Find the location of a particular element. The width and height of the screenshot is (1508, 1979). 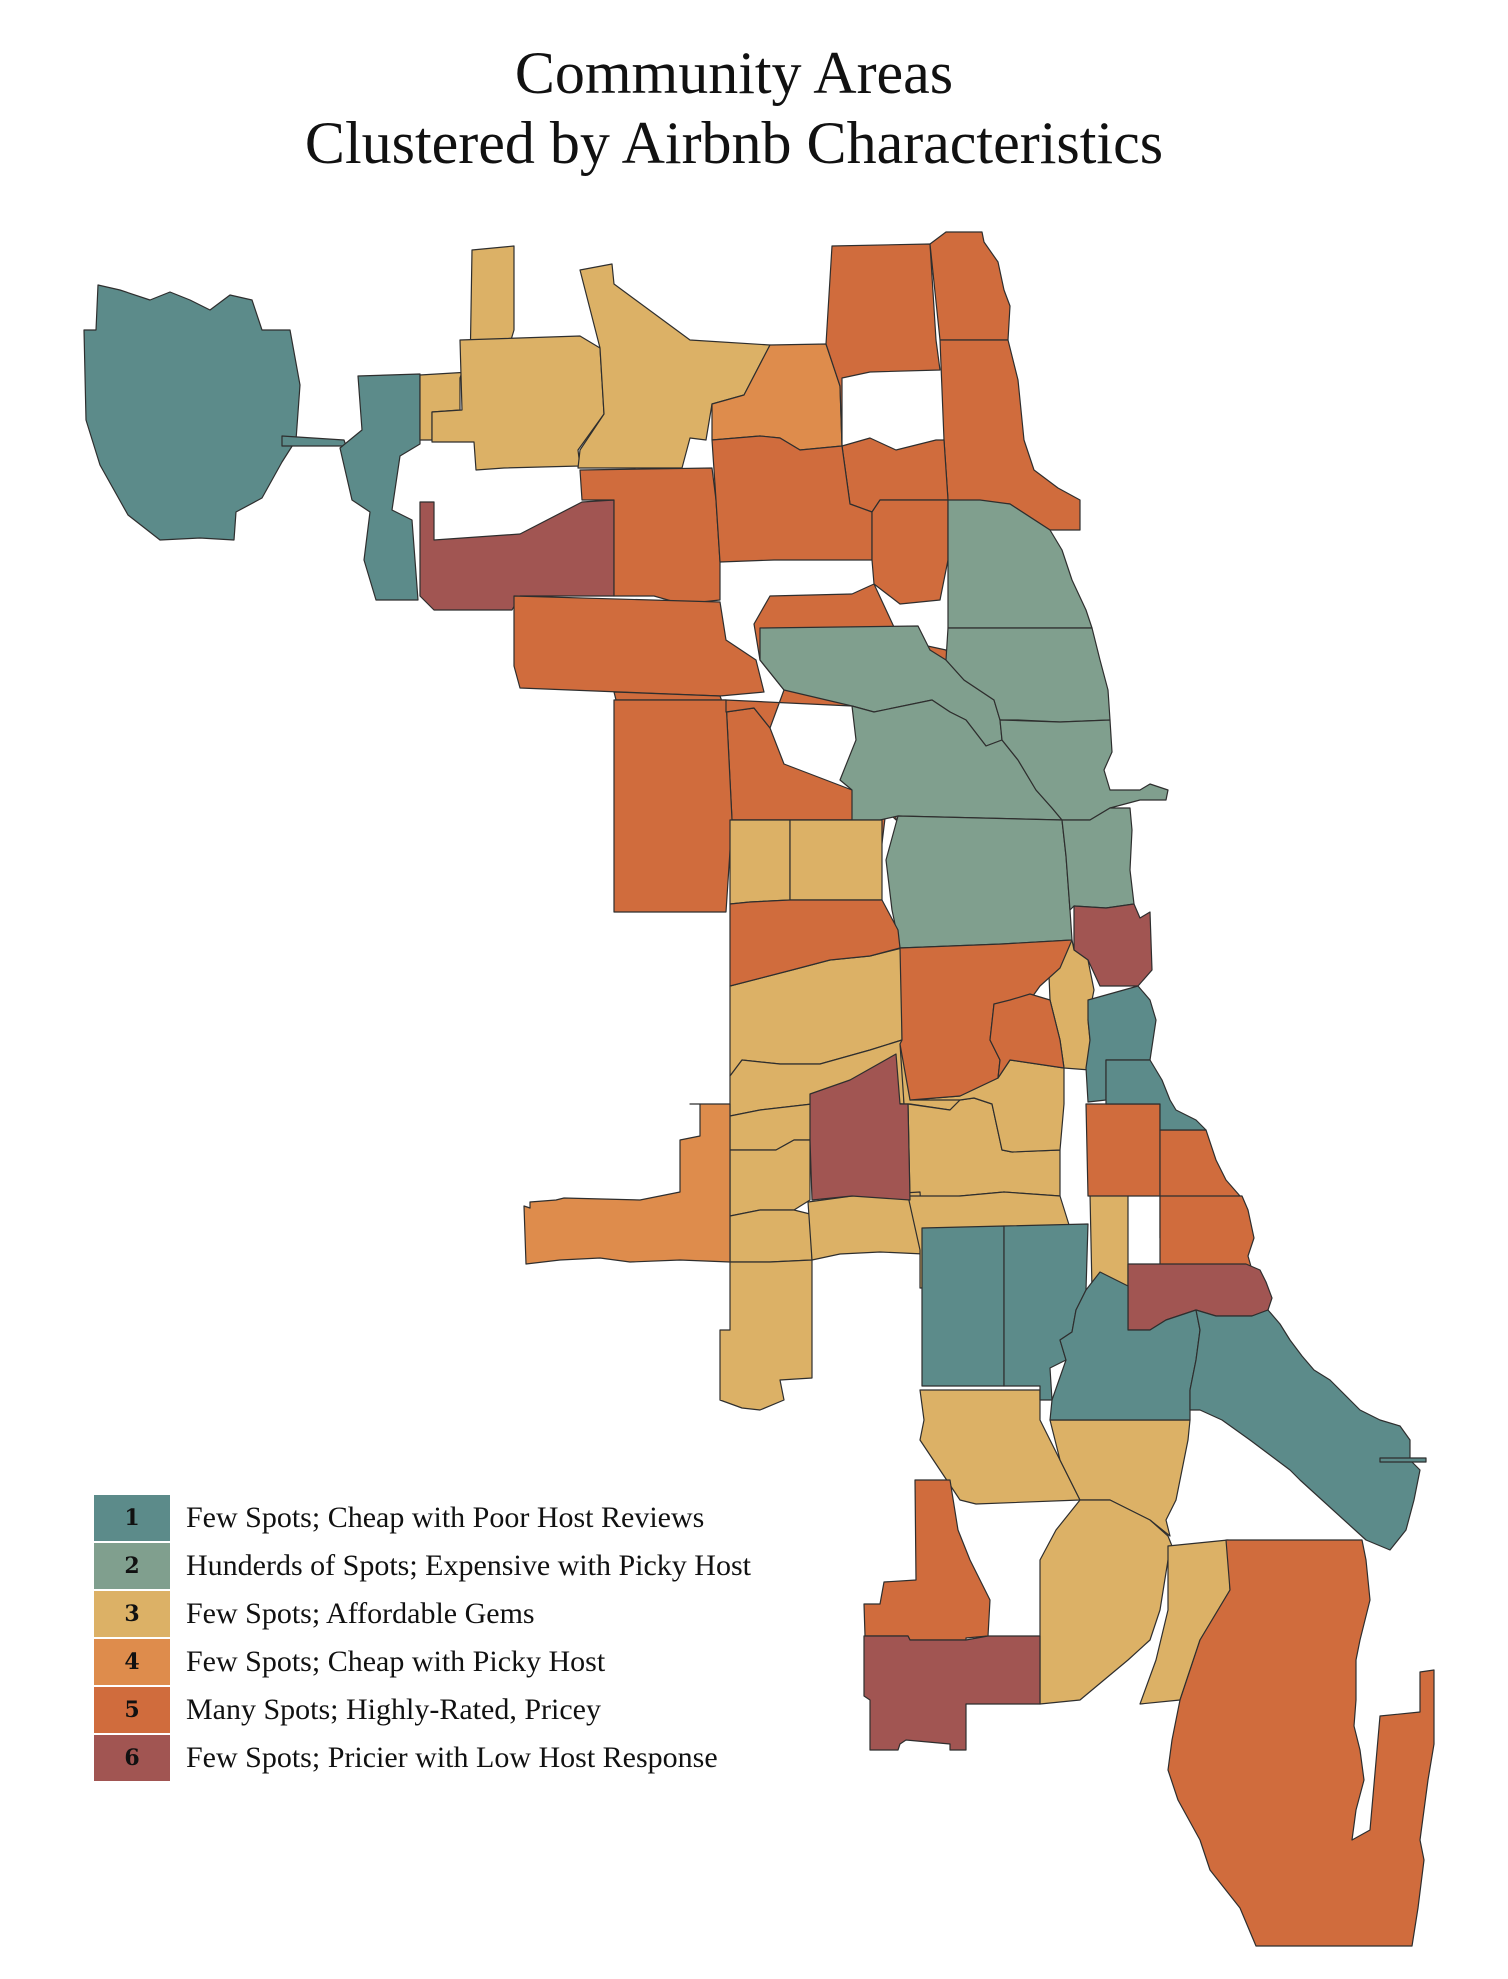

area-fuller-park is located at coordinates (1027, 1036).